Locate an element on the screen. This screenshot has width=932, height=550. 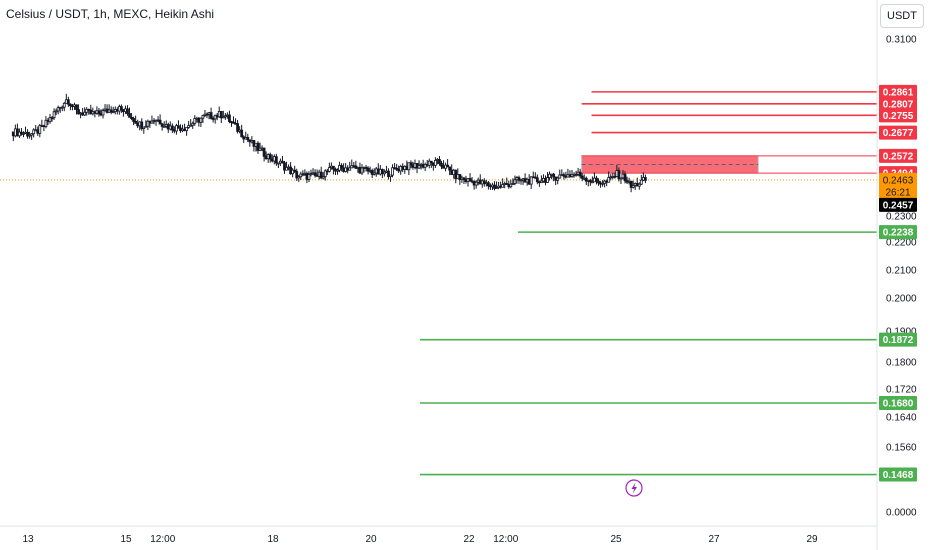
time-tick-label: 12:00 is located at coordinates (162, 539).